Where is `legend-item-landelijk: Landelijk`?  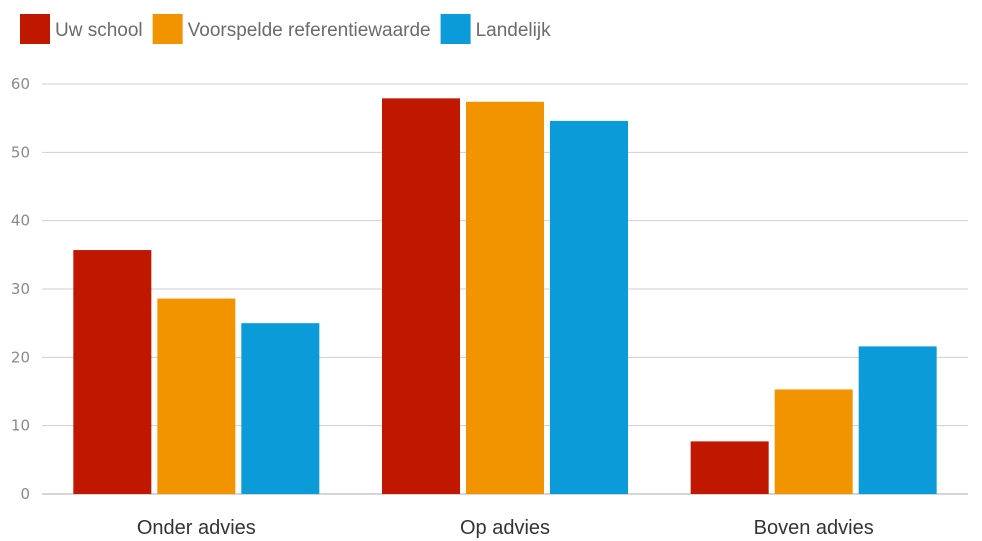
legend-item-landelijk: Landelijk is located at coordinates (495, 29).